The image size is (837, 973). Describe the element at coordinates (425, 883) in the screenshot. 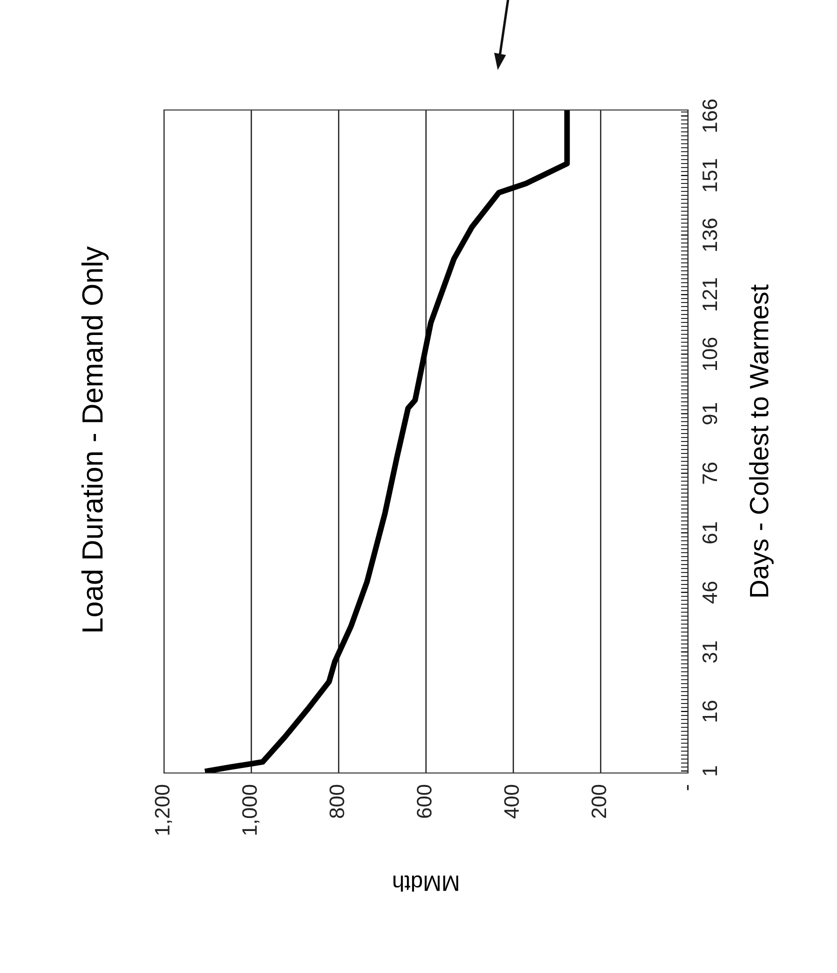

I see `x-axis-title: MMdth` at that location.